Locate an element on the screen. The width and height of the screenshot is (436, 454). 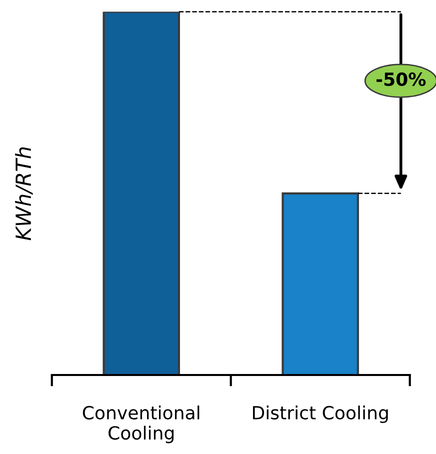
x-tick-label: District Cooling is located at coordinates (320, 415).